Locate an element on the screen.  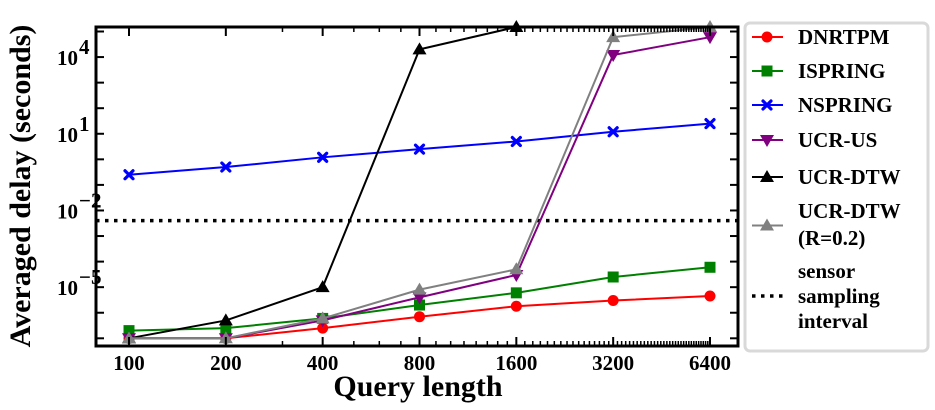
x-tick-label: 1600 is located at coordinates (516, 363).